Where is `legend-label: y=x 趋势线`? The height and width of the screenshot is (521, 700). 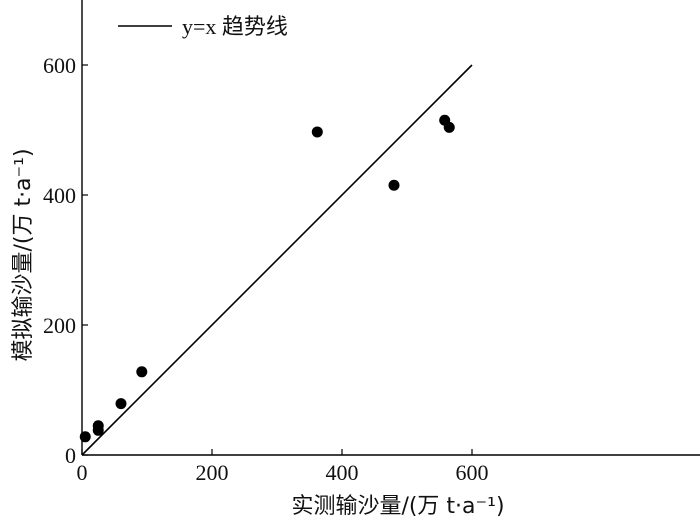 legend-label: y=x 趋势线 is located at coordinates (235, 26).